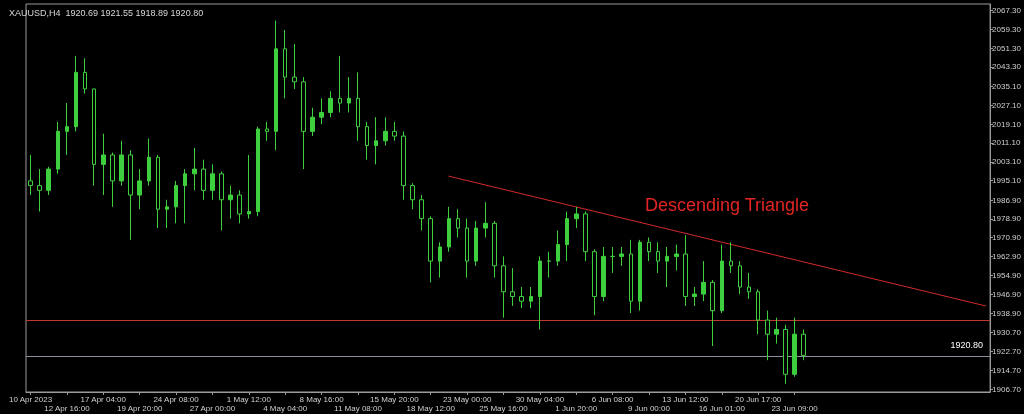 The image size is (1024, 414). I want to click on y-tick-label: 2043.30, so click(1007, 67).